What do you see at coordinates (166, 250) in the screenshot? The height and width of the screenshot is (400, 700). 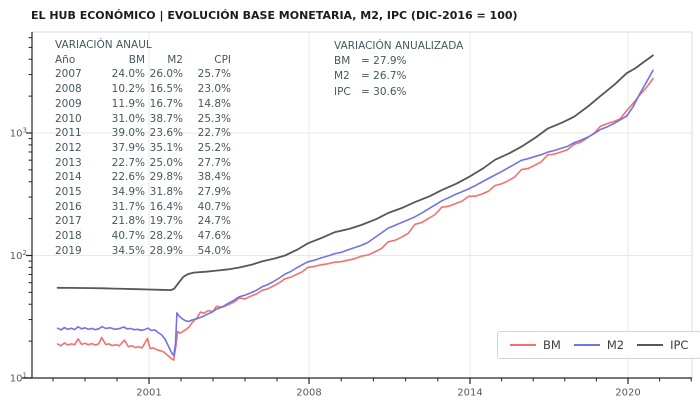 I see `table-cell: 28.9%` at bounding box center [166, 250].